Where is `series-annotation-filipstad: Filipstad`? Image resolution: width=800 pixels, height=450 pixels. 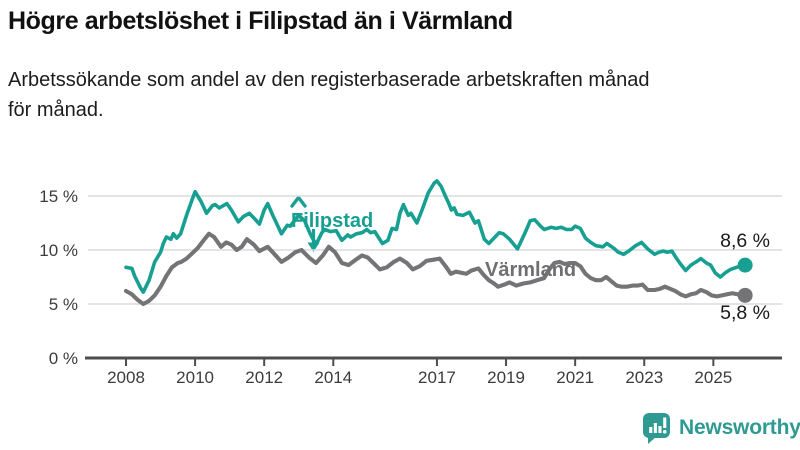
series-annotation-filipstad: Filipstad is located at coordinates (332, 221).